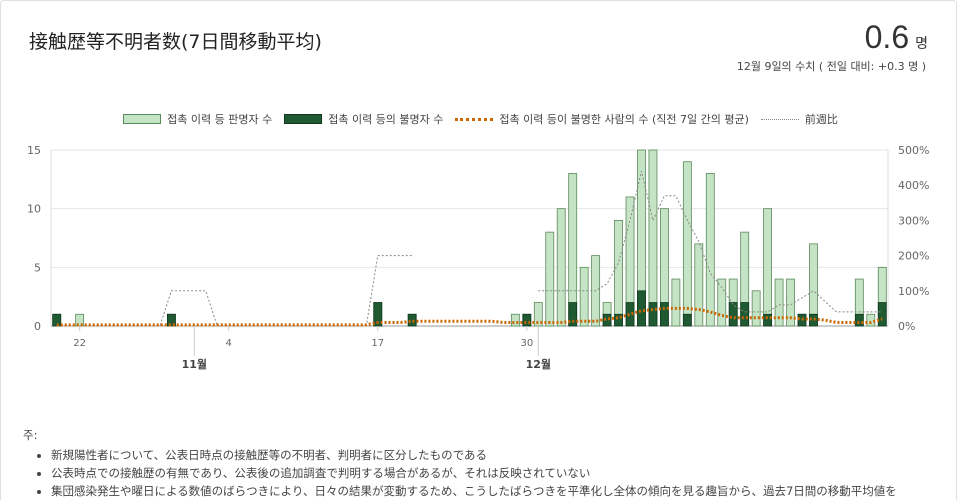 The image size is (959, 500). I want to click on legend-item-known: 접촉 이력 등 판명자 수, so click(197, 119).